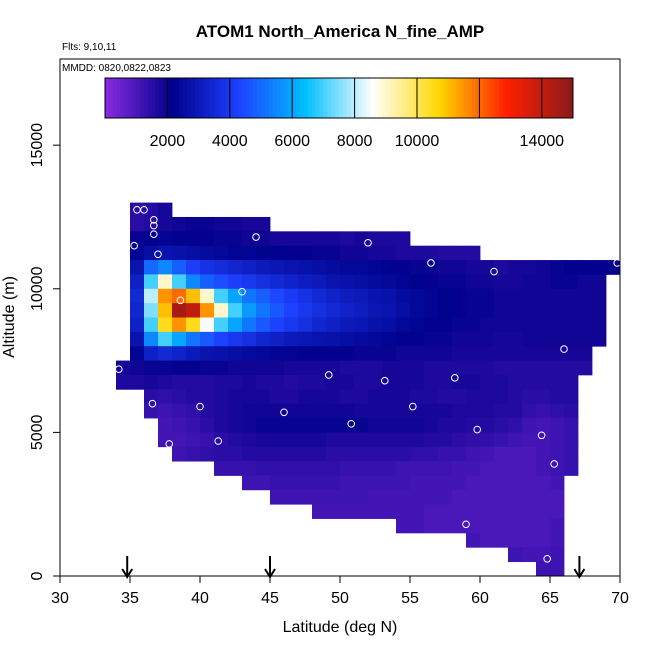 This screenshot has width=650, height=650. Describe the element at coordinates (340, 591) in the screenshot. I see `x-axis: 30 35 40 45 50 55 60 65 70` at that location.